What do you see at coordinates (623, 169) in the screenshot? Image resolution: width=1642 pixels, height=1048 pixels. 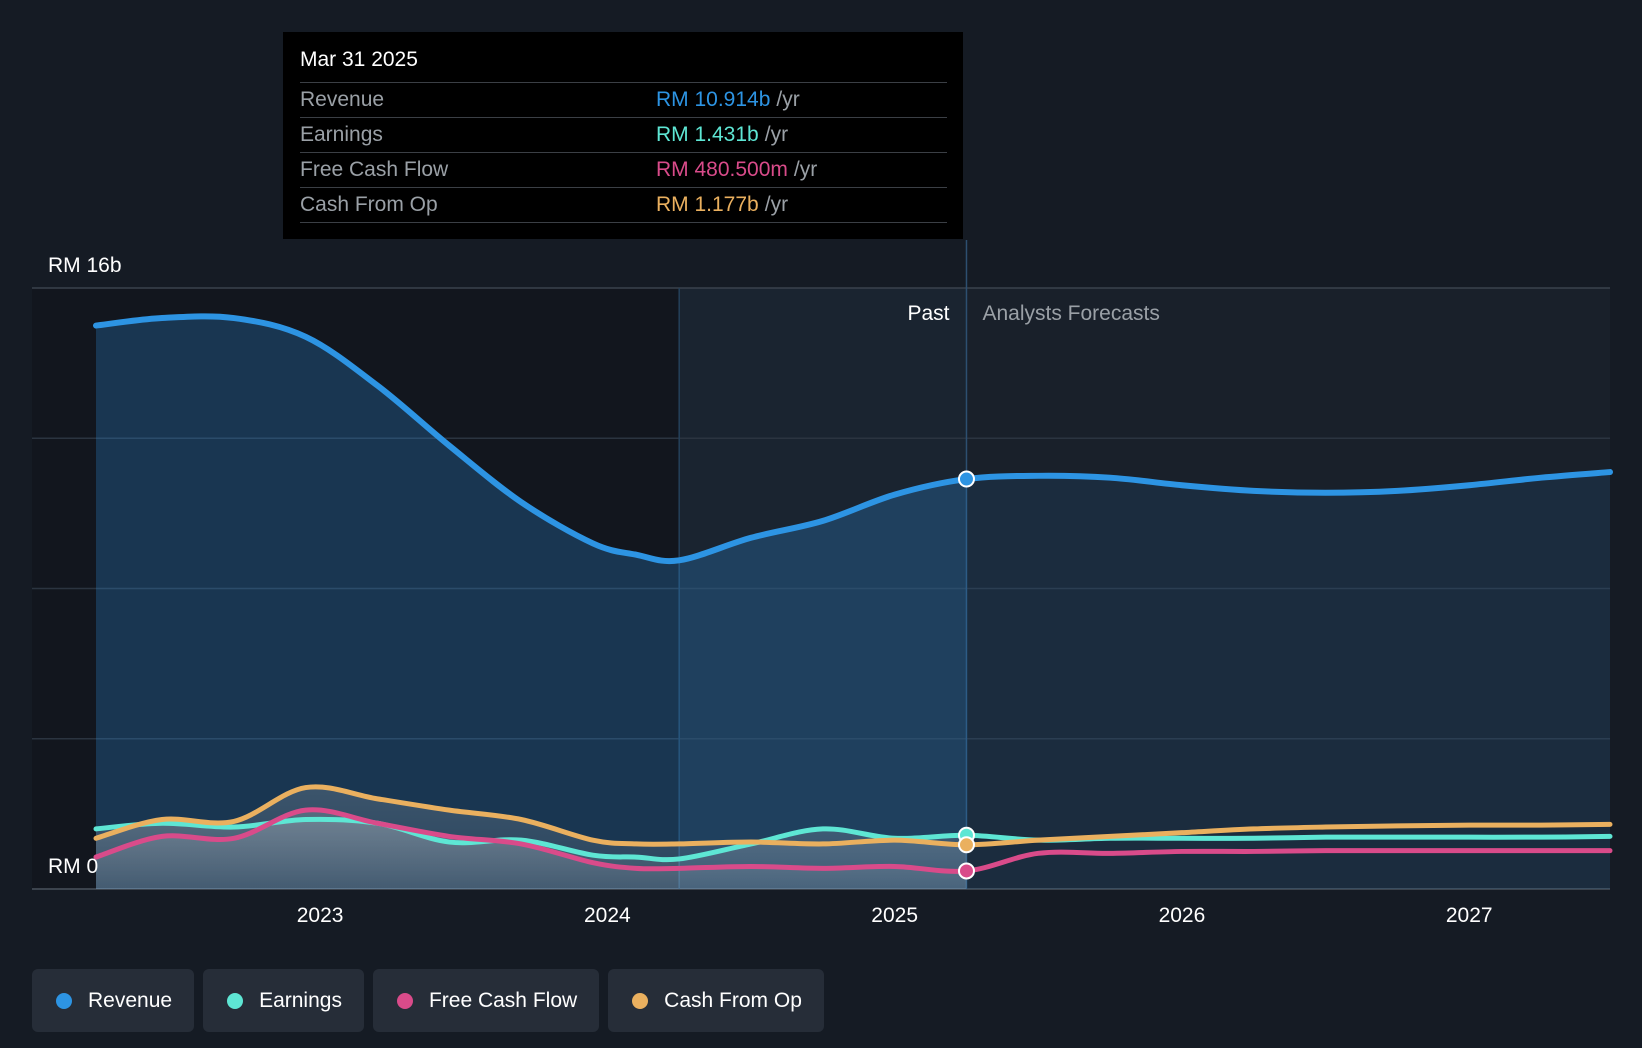 I see `tooltip-row-free-cash-flow: Free Cash Flow RM 480.500m /yr` at bounding box center [623, 169].